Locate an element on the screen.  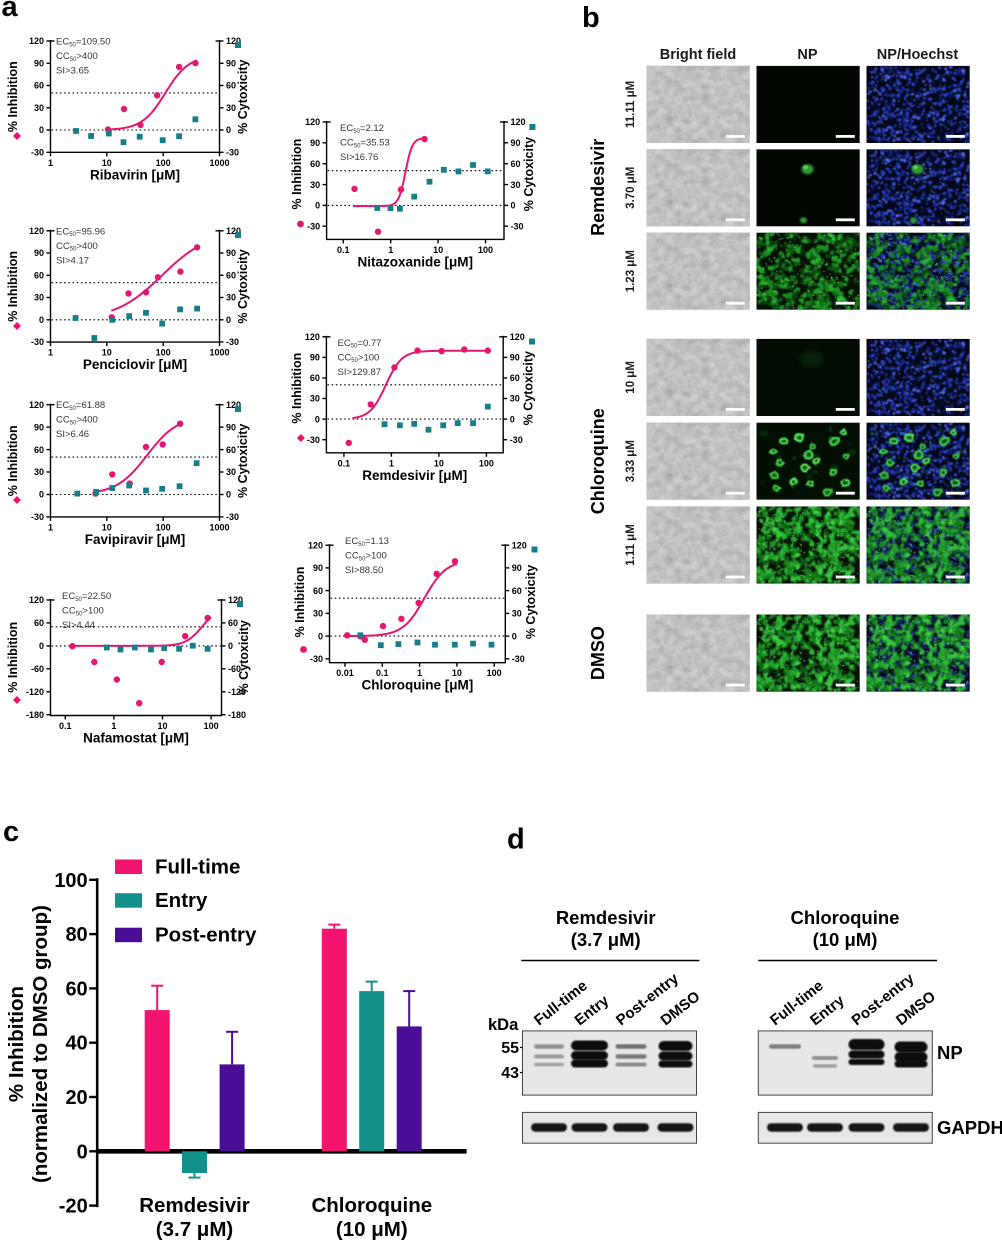
svg-text: EC50=109.50 is located at coordinates (83, 43).